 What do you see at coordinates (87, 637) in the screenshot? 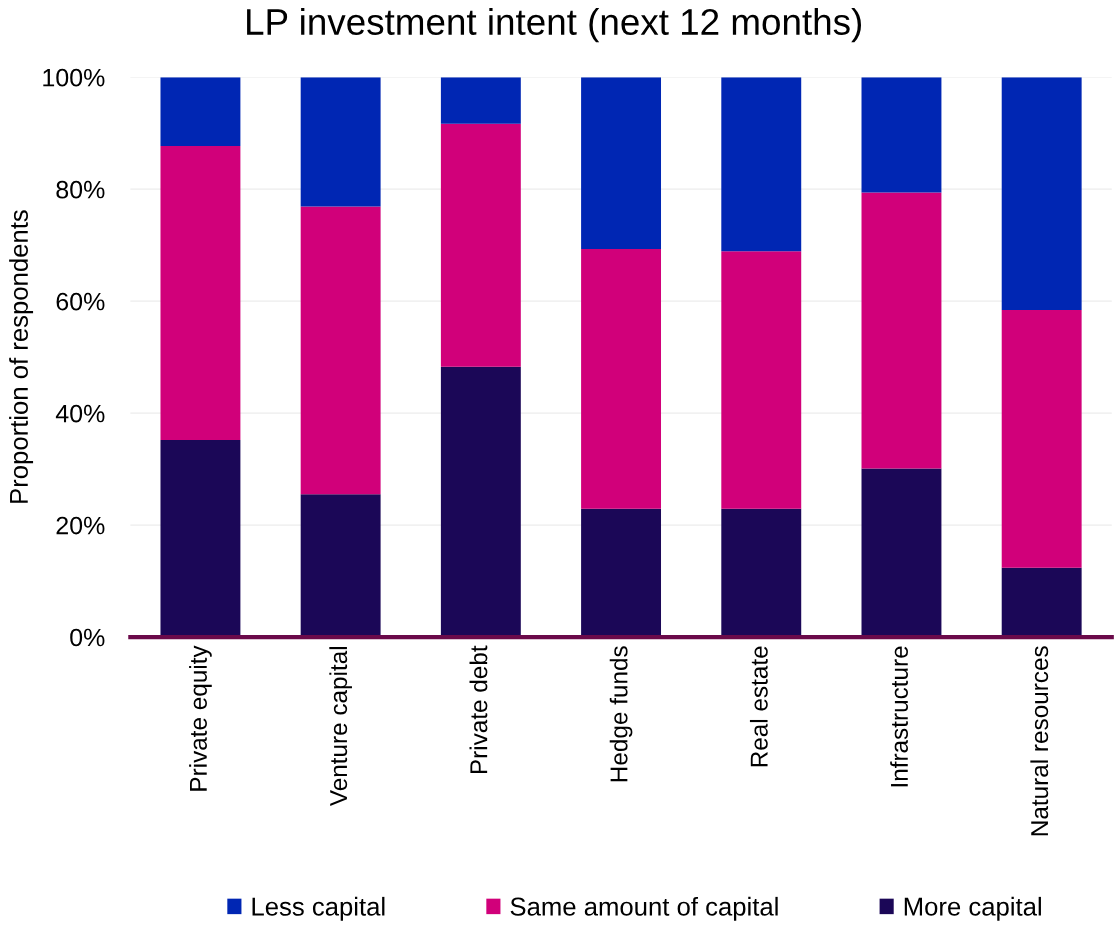
I see `y-tick-label: 0%` at bounding box center [87, 637].